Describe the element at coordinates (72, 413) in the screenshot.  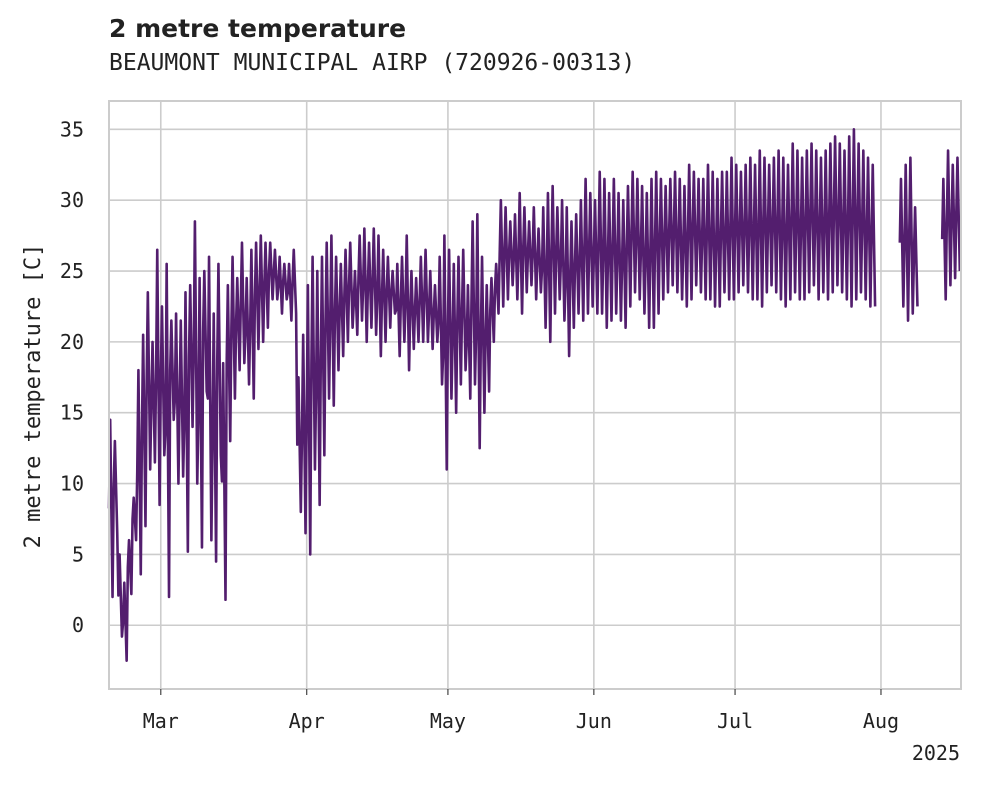
I see `y-tick-label: 15` at that location.